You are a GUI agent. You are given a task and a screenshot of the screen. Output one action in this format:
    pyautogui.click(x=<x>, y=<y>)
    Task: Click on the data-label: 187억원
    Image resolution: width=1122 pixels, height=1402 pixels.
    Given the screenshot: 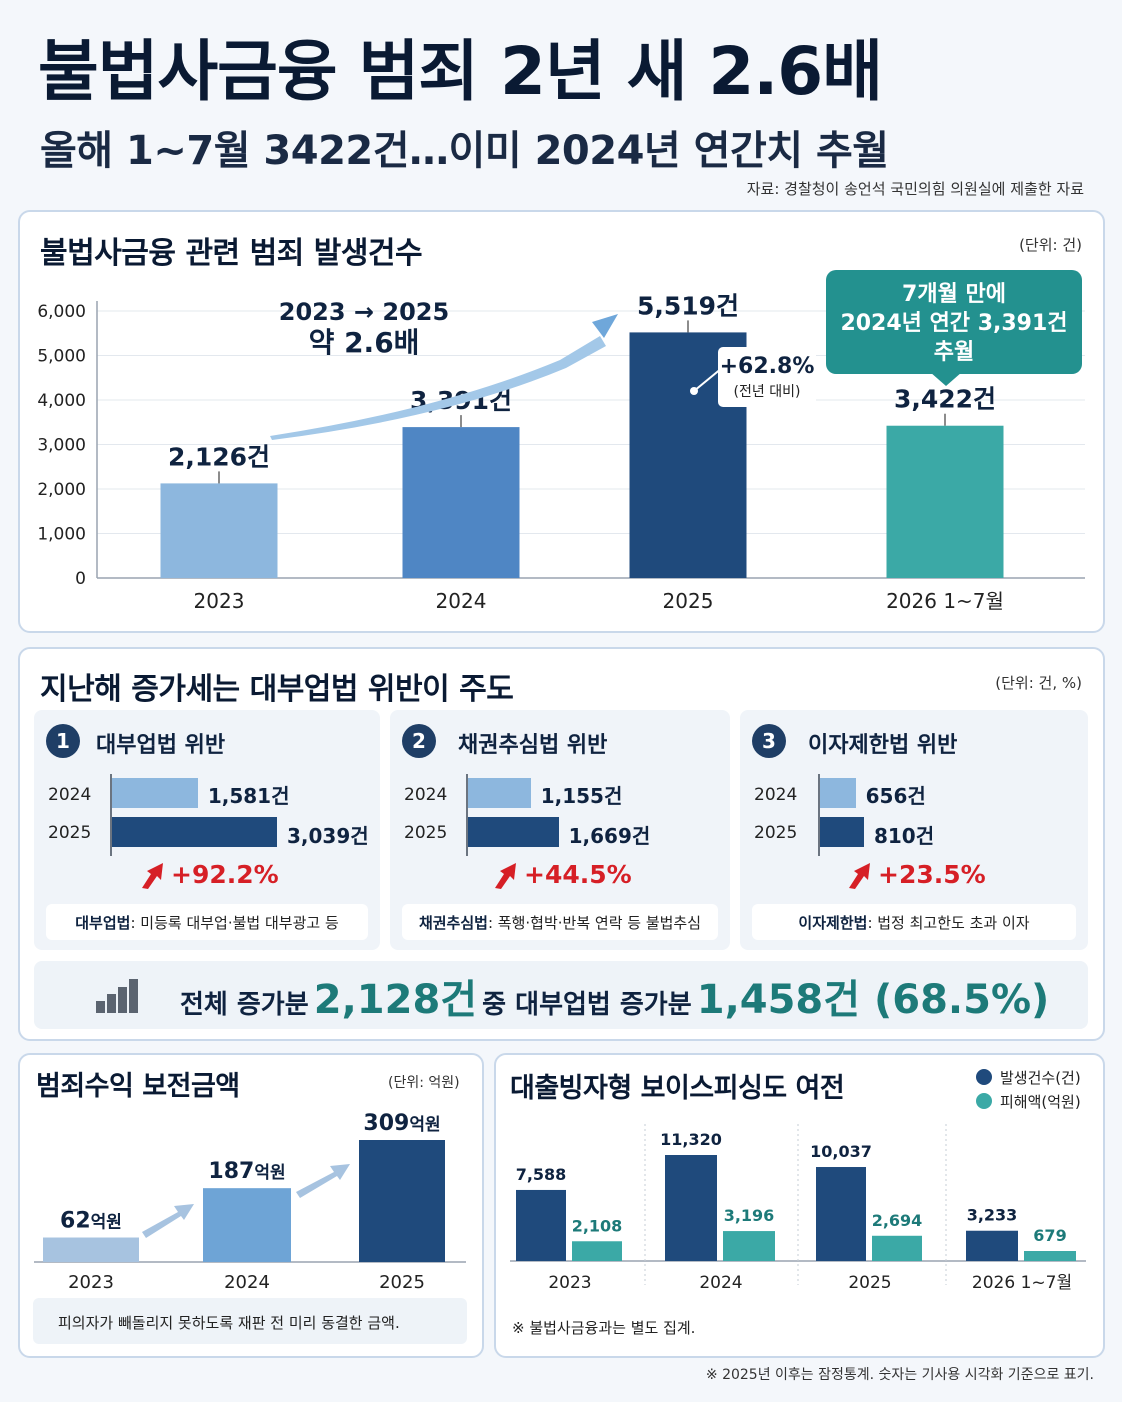 What is the action you would take?
    pyautogui.click(x=246, y=1171)
    